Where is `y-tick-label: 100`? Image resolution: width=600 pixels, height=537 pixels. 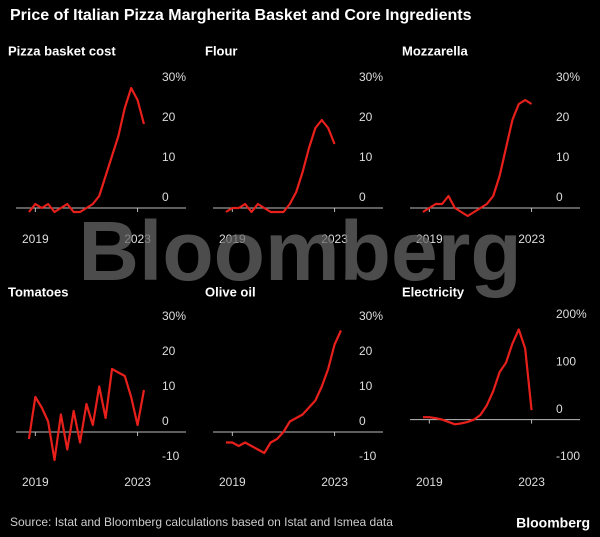
y-tick-label: 100 is located at coordinates (566, 361).